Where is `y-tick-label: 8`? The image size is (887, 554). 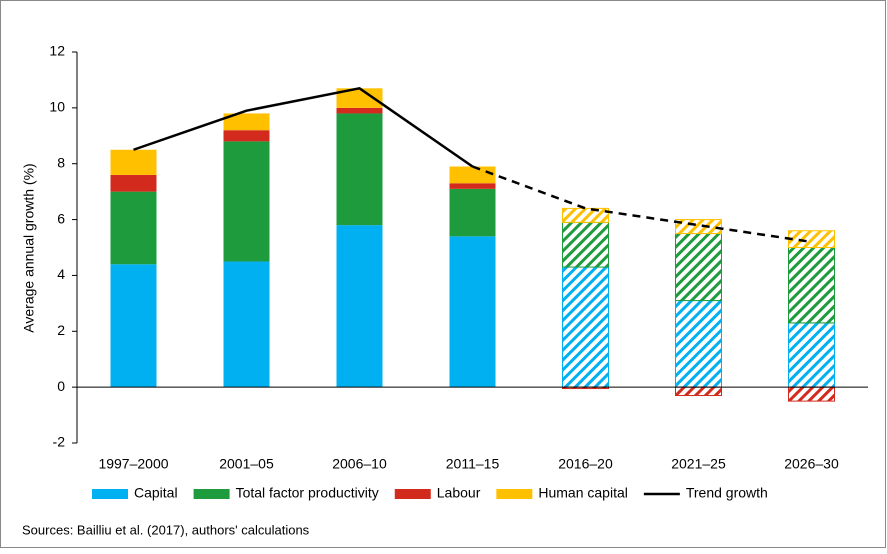 y-tick-label: 8 is located at coordinates (61, 162).